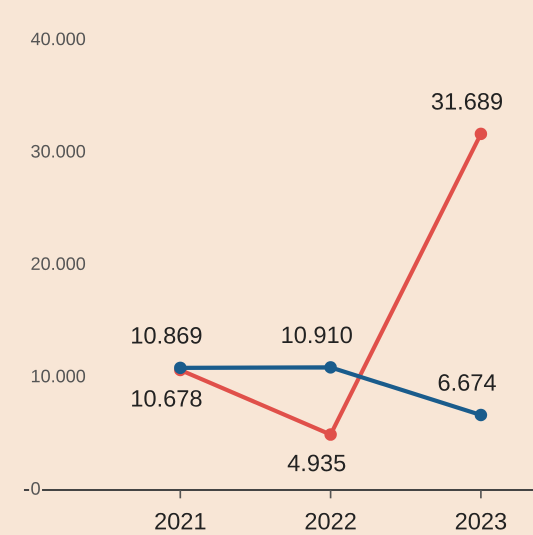 This screenshot has width=533, height=535. Describe the element at coordinates (317, 335) in the screenshot. I see `data-label: 10.910` at that location.